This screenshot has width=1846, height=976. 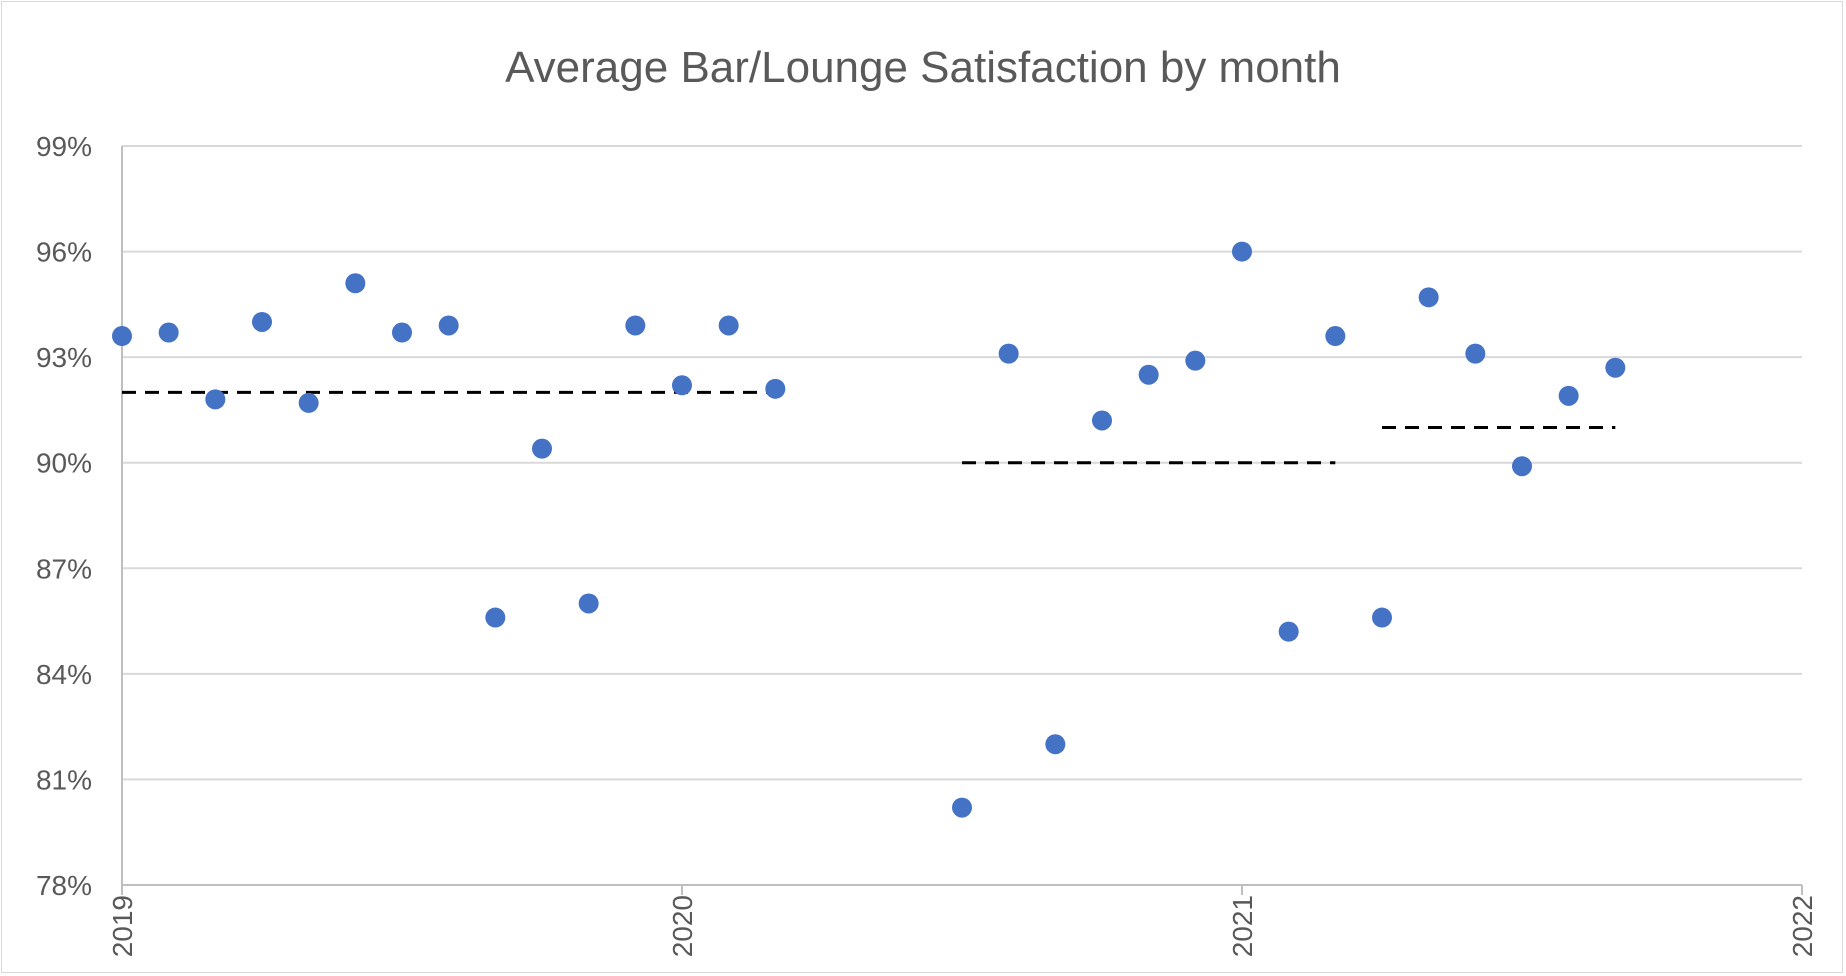 I want to click on x-tick-label: 2021, so click(x=1242, y=926).